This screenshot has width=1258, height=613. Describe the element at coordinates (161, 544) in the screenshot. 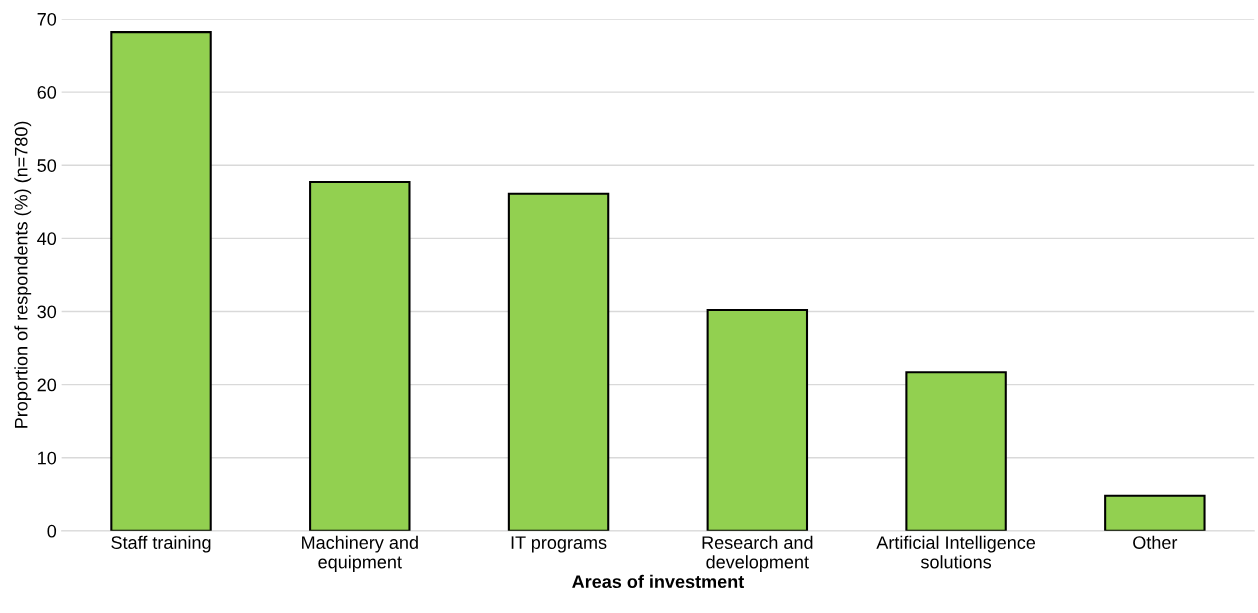

I see `x-tick-label: Staff training` at that location.